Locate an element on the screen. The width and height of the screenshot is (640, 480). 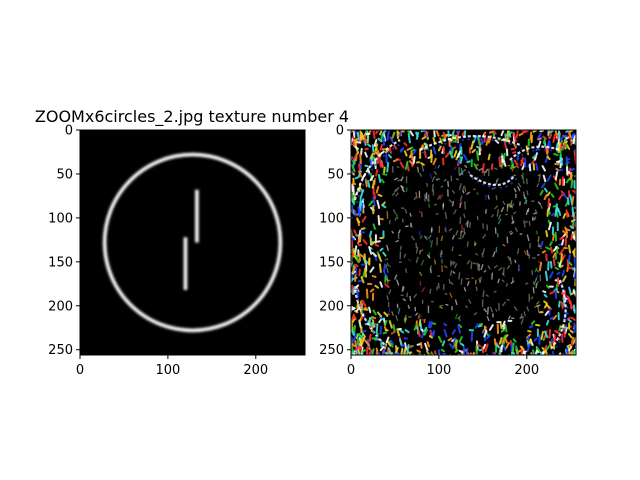
left-x-ticks: 0 100 200 is located at coordinates (172, 366).